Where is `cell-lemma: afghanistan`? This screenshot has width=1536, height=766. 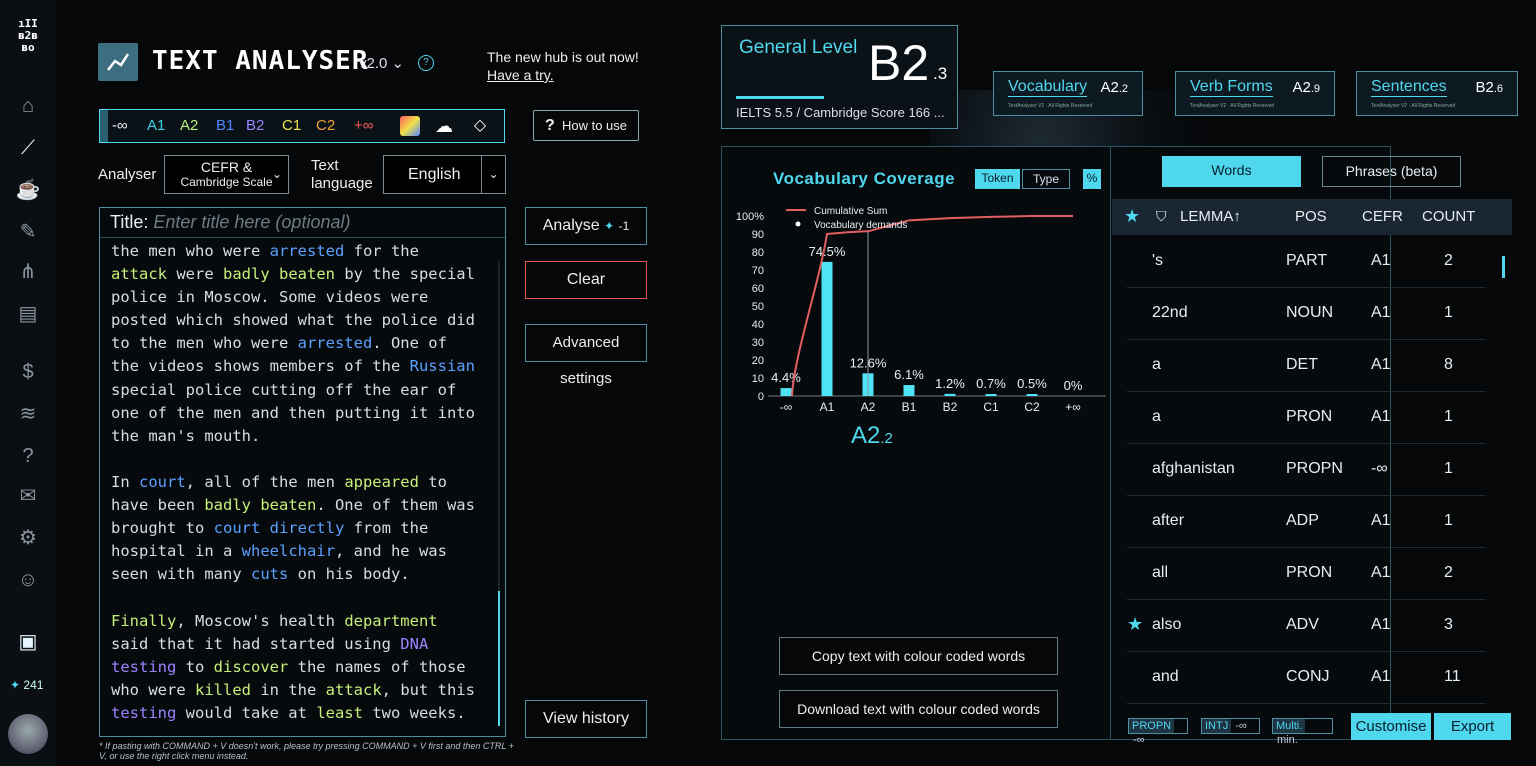 cell-lemma: afghanistan is located at coordinates (1193, 468).